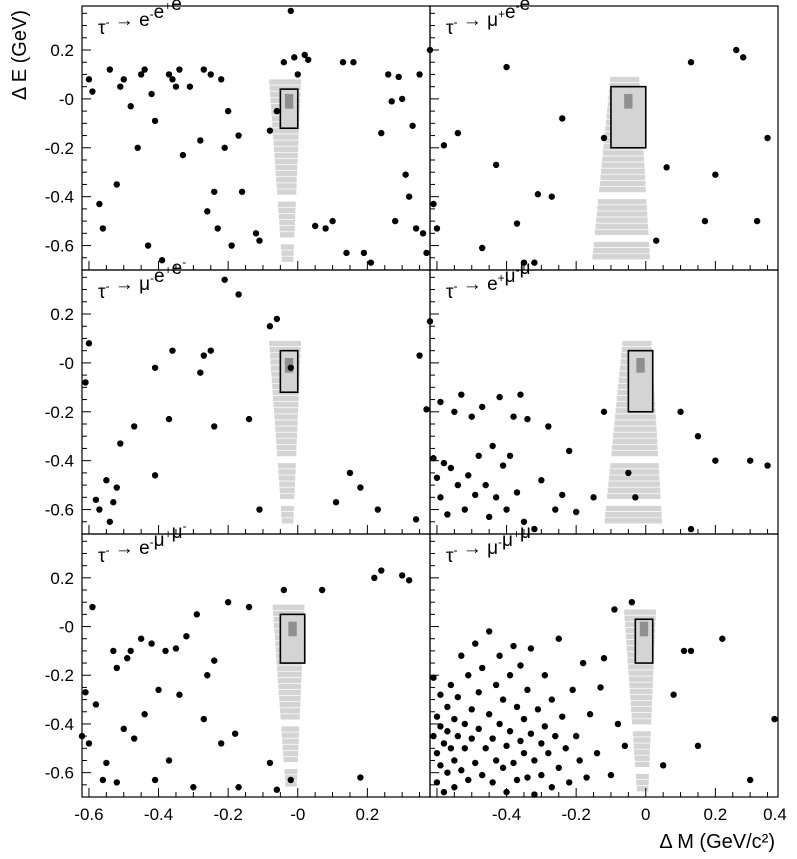  Describe the element at coordinates (297, 814) in the screenshot. I see `x-tick-label: -0` at that location.